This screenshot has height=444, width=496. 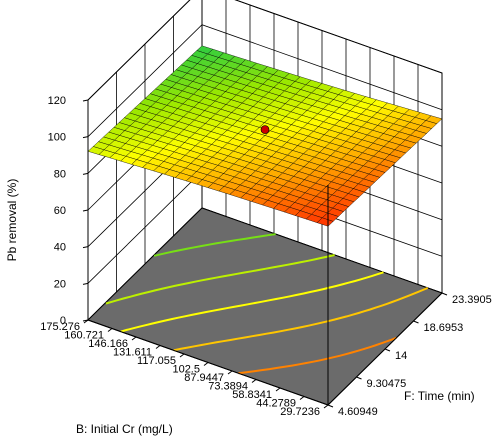 I want to click on z-tick-label: 20, so click(x=60, y=284).